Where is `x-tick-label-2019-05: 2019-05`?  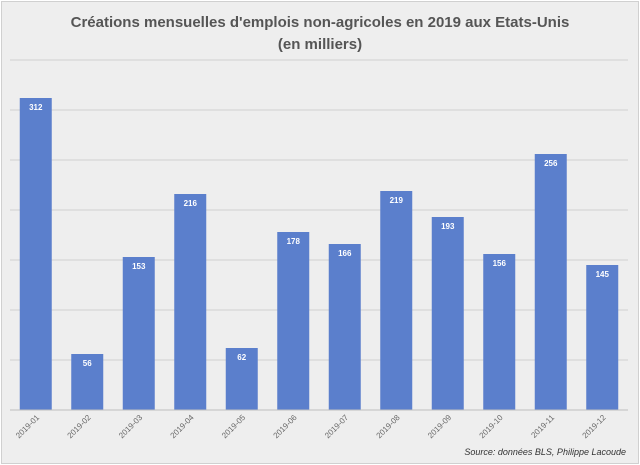 x-tick-label-2019-05: 2019-05 is located at coordinates (234, 427).